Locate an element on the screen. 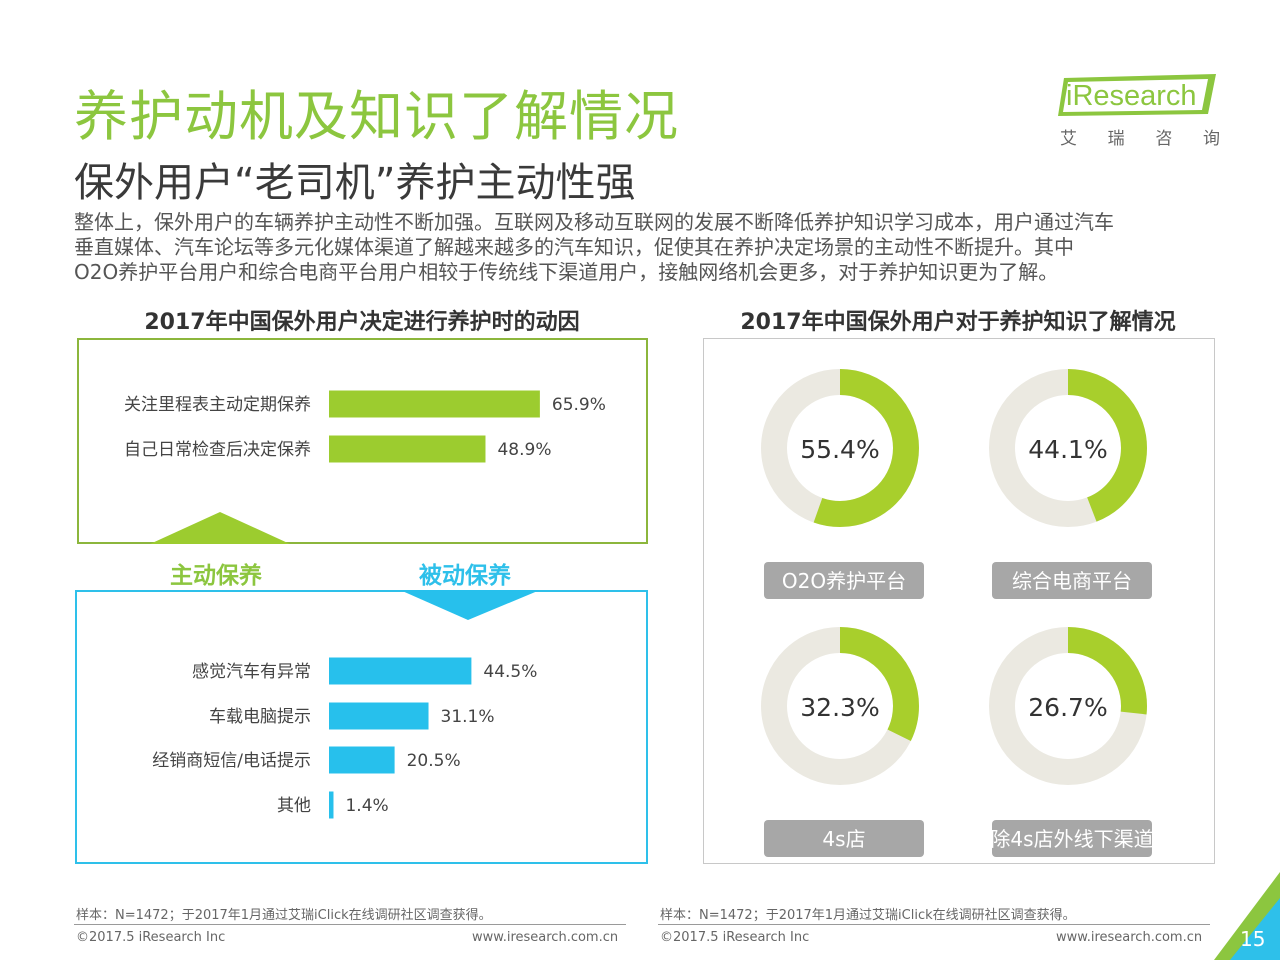  page-title: 养护动机及知识了解情况 is located at coordinates (376, 116).